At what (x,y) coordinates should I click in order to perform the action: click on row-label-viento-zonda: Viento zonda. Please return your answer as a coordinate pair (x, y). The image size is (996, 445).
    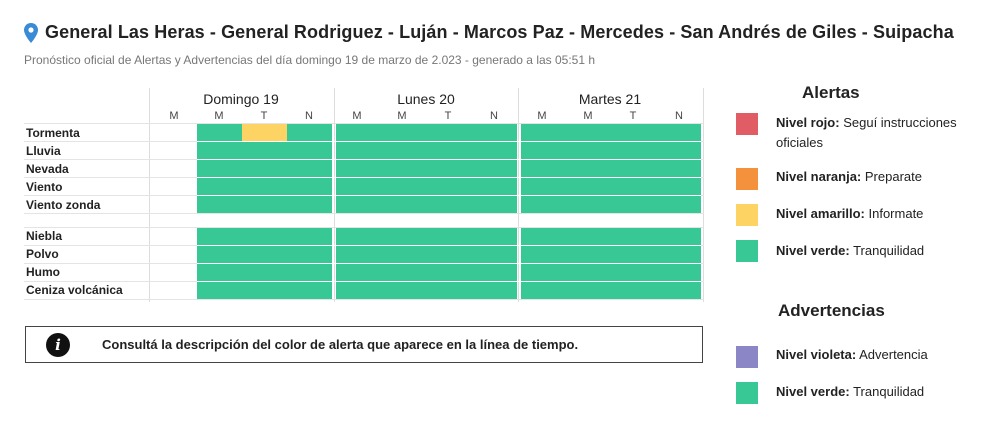
    Looking at the image, I should click on (63, 205).